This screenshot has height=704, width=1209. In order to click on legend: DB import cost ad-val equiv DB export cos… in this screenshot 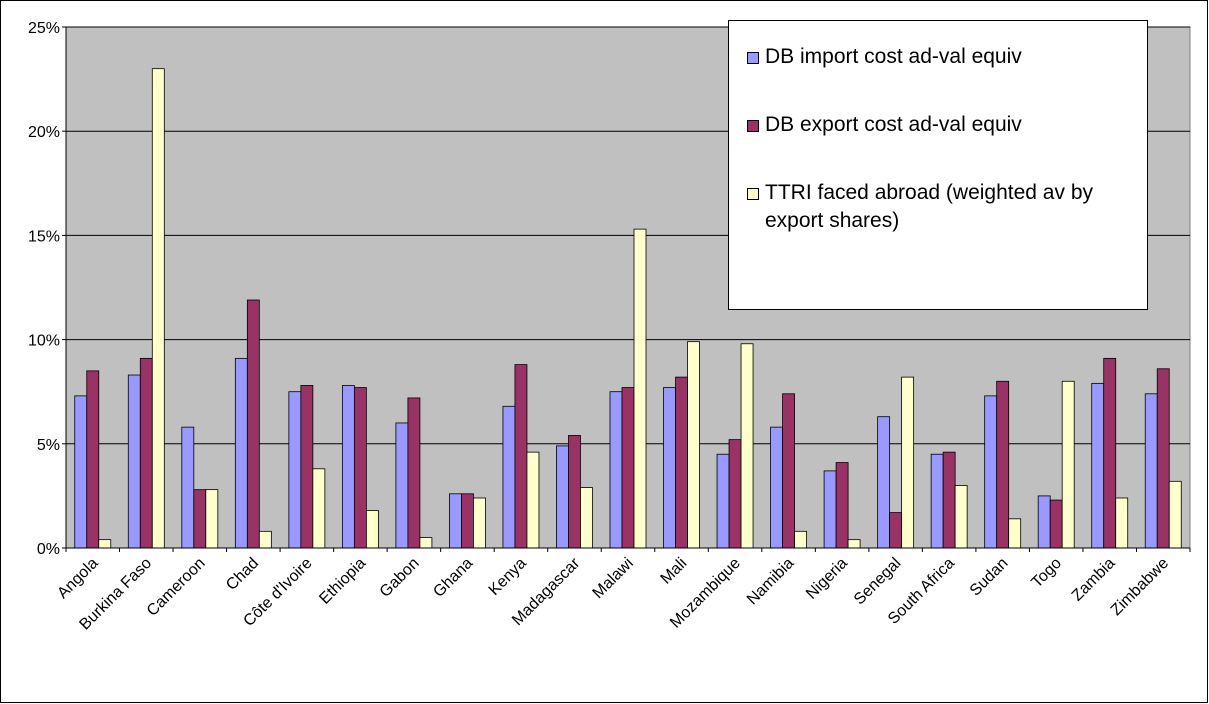, I will do `click(938, 165)`.